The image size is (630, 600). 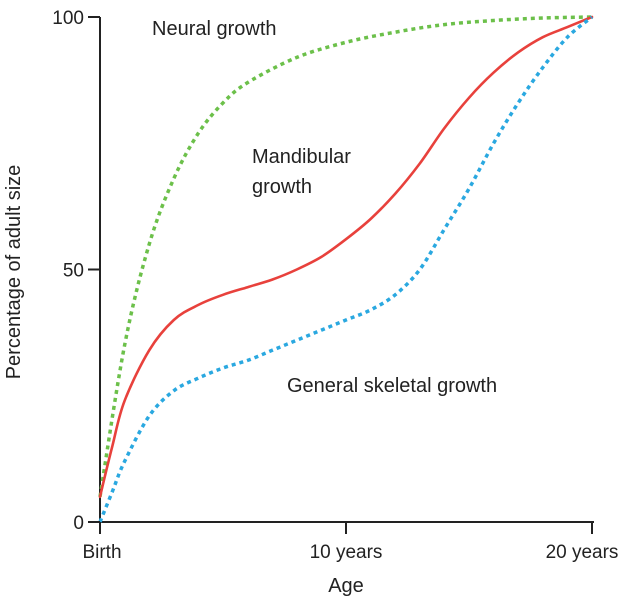 I want to click on y-tick-label: 100, so click(x=68, y=18).